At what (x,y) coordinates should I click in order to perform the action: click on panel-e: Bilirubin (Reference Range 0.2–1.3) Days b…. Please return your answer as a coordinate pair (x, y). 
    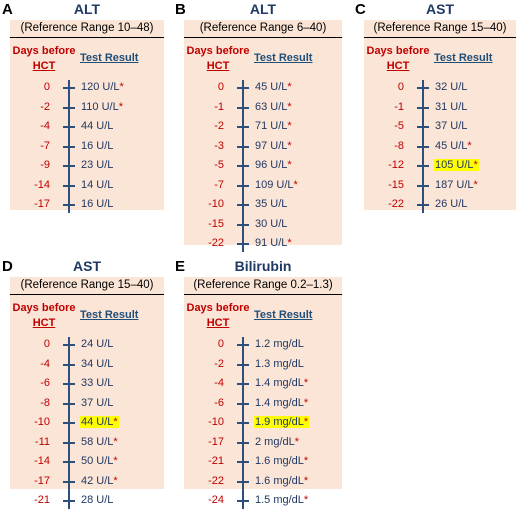
    Looking at the image, I should click on (263, 383).